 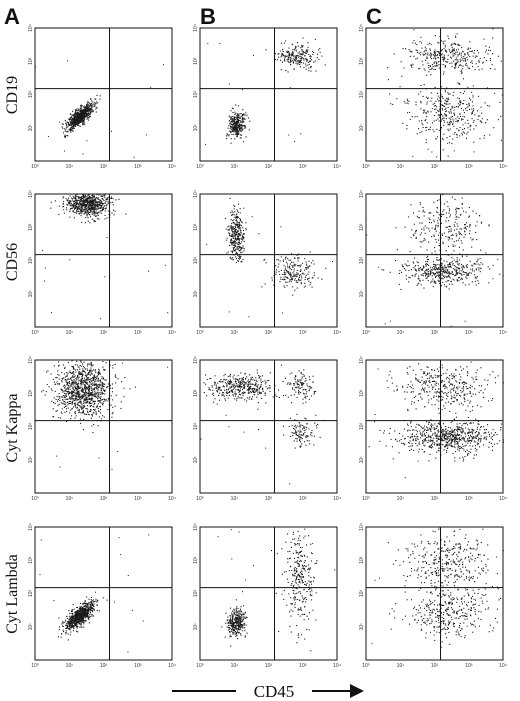 I want to click on x-tick-label: 10³, so click(x=138, y=499).